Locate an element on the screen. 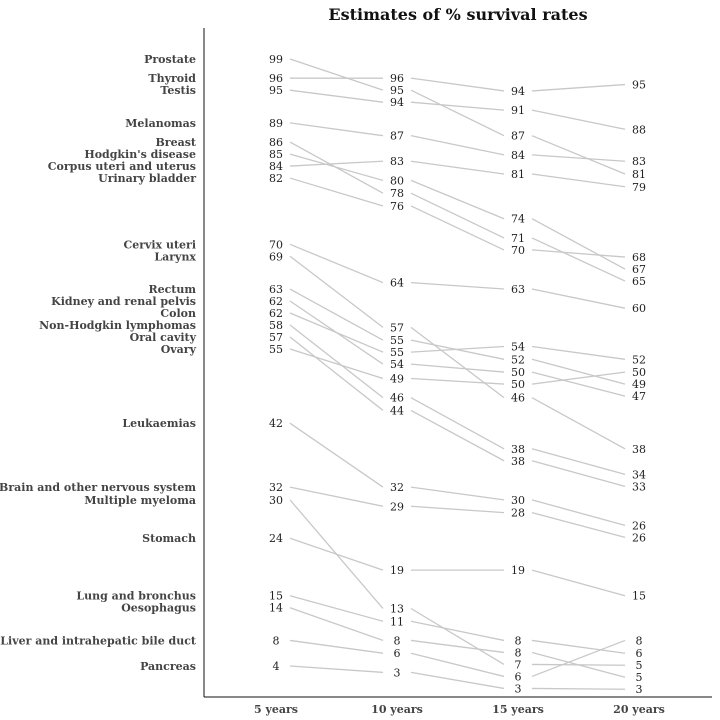 The width and height of the screenshot is (720, 720). category-label: Liver and intrahepatic bile duct is located at coordinates (98, 640).